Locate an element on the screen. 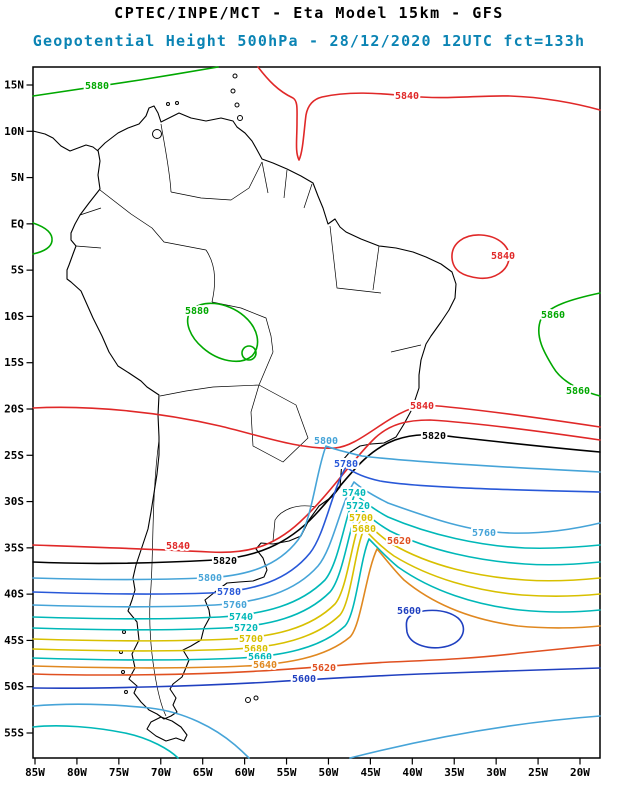  lat-tick-label: 40S is located at coordinates (14, 594).